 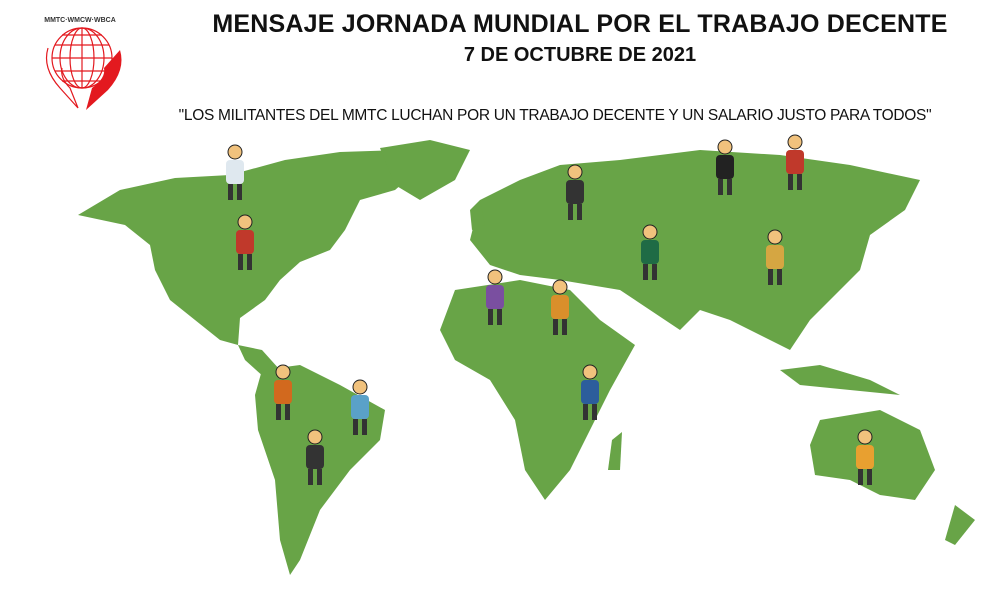 I want to click on worker-shop-cashier-illustration, so click(x=775, y=257).